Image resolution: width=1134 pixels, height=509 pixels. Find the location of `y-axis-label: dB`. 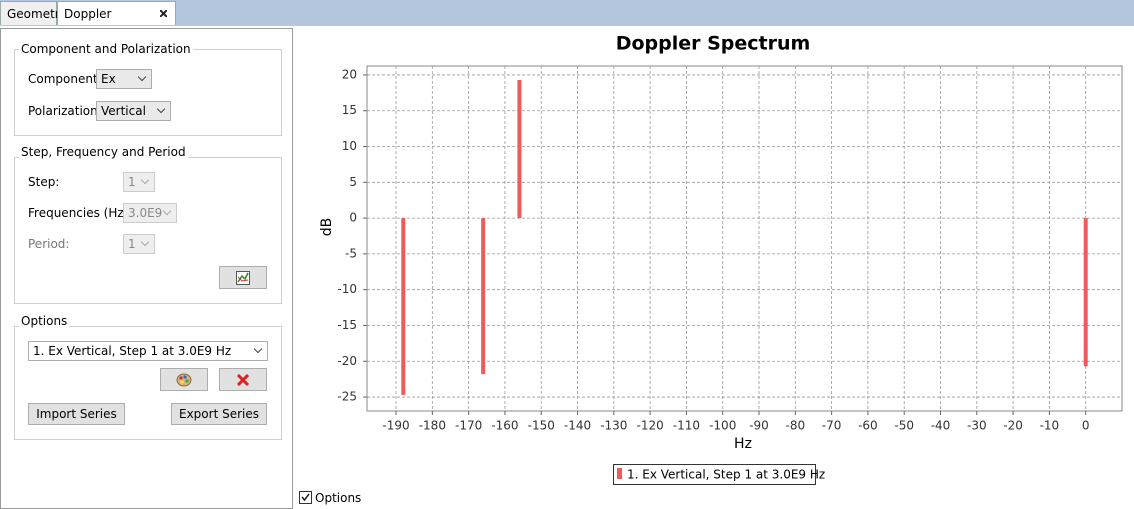

y-axis-label: dB is located at coordinates (327, 227).